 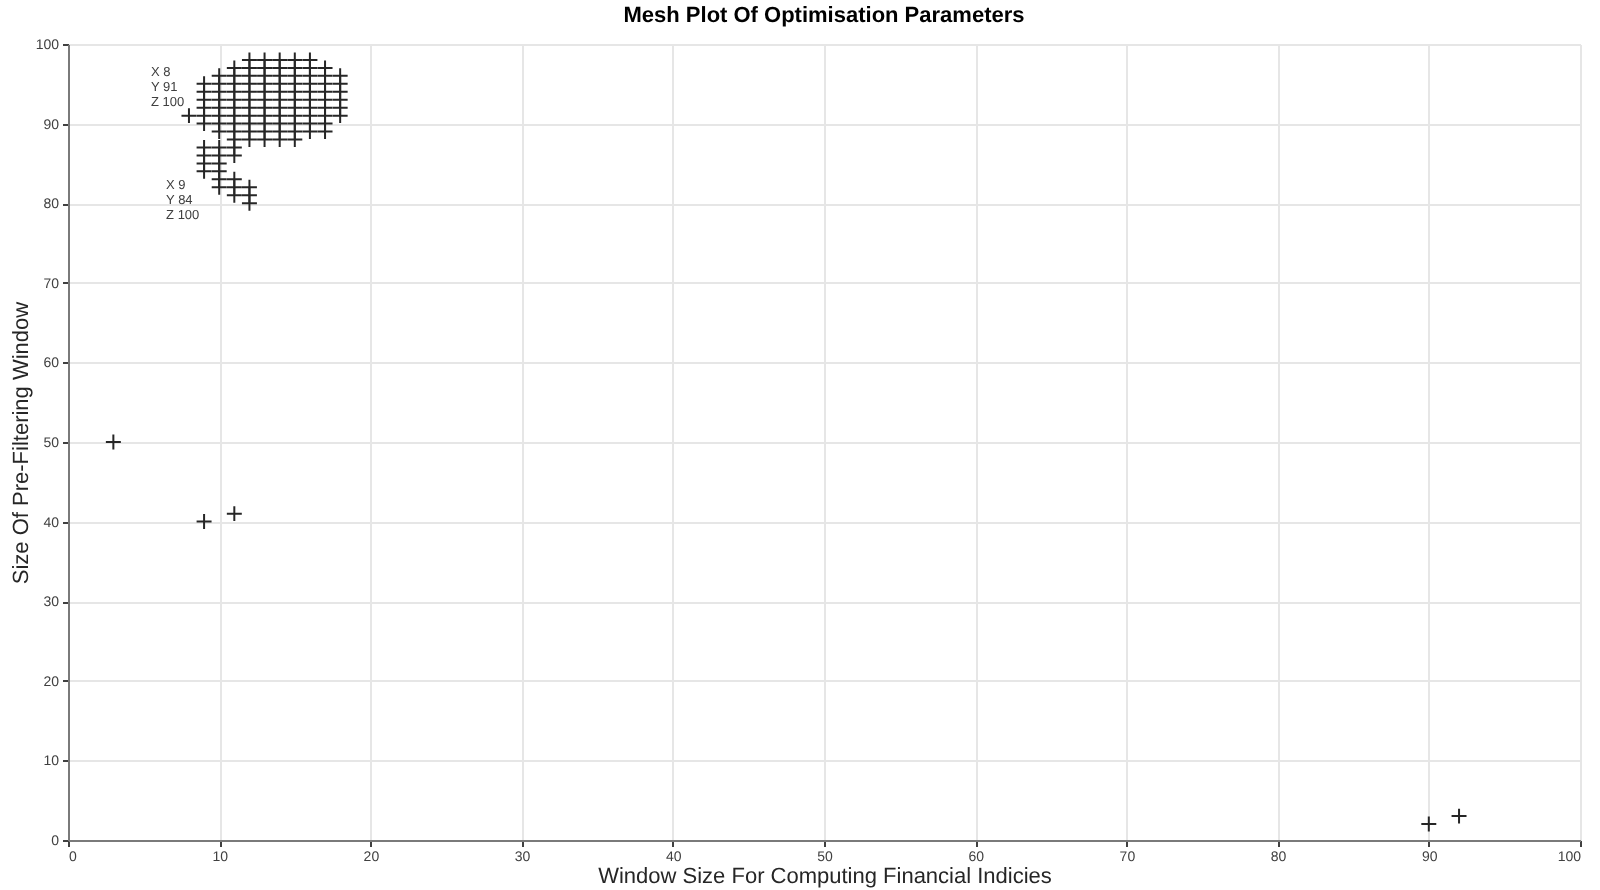 I want to click on chart-title: Mesh Plot Of Optimisation Parameters, so click(x=824, y=16).